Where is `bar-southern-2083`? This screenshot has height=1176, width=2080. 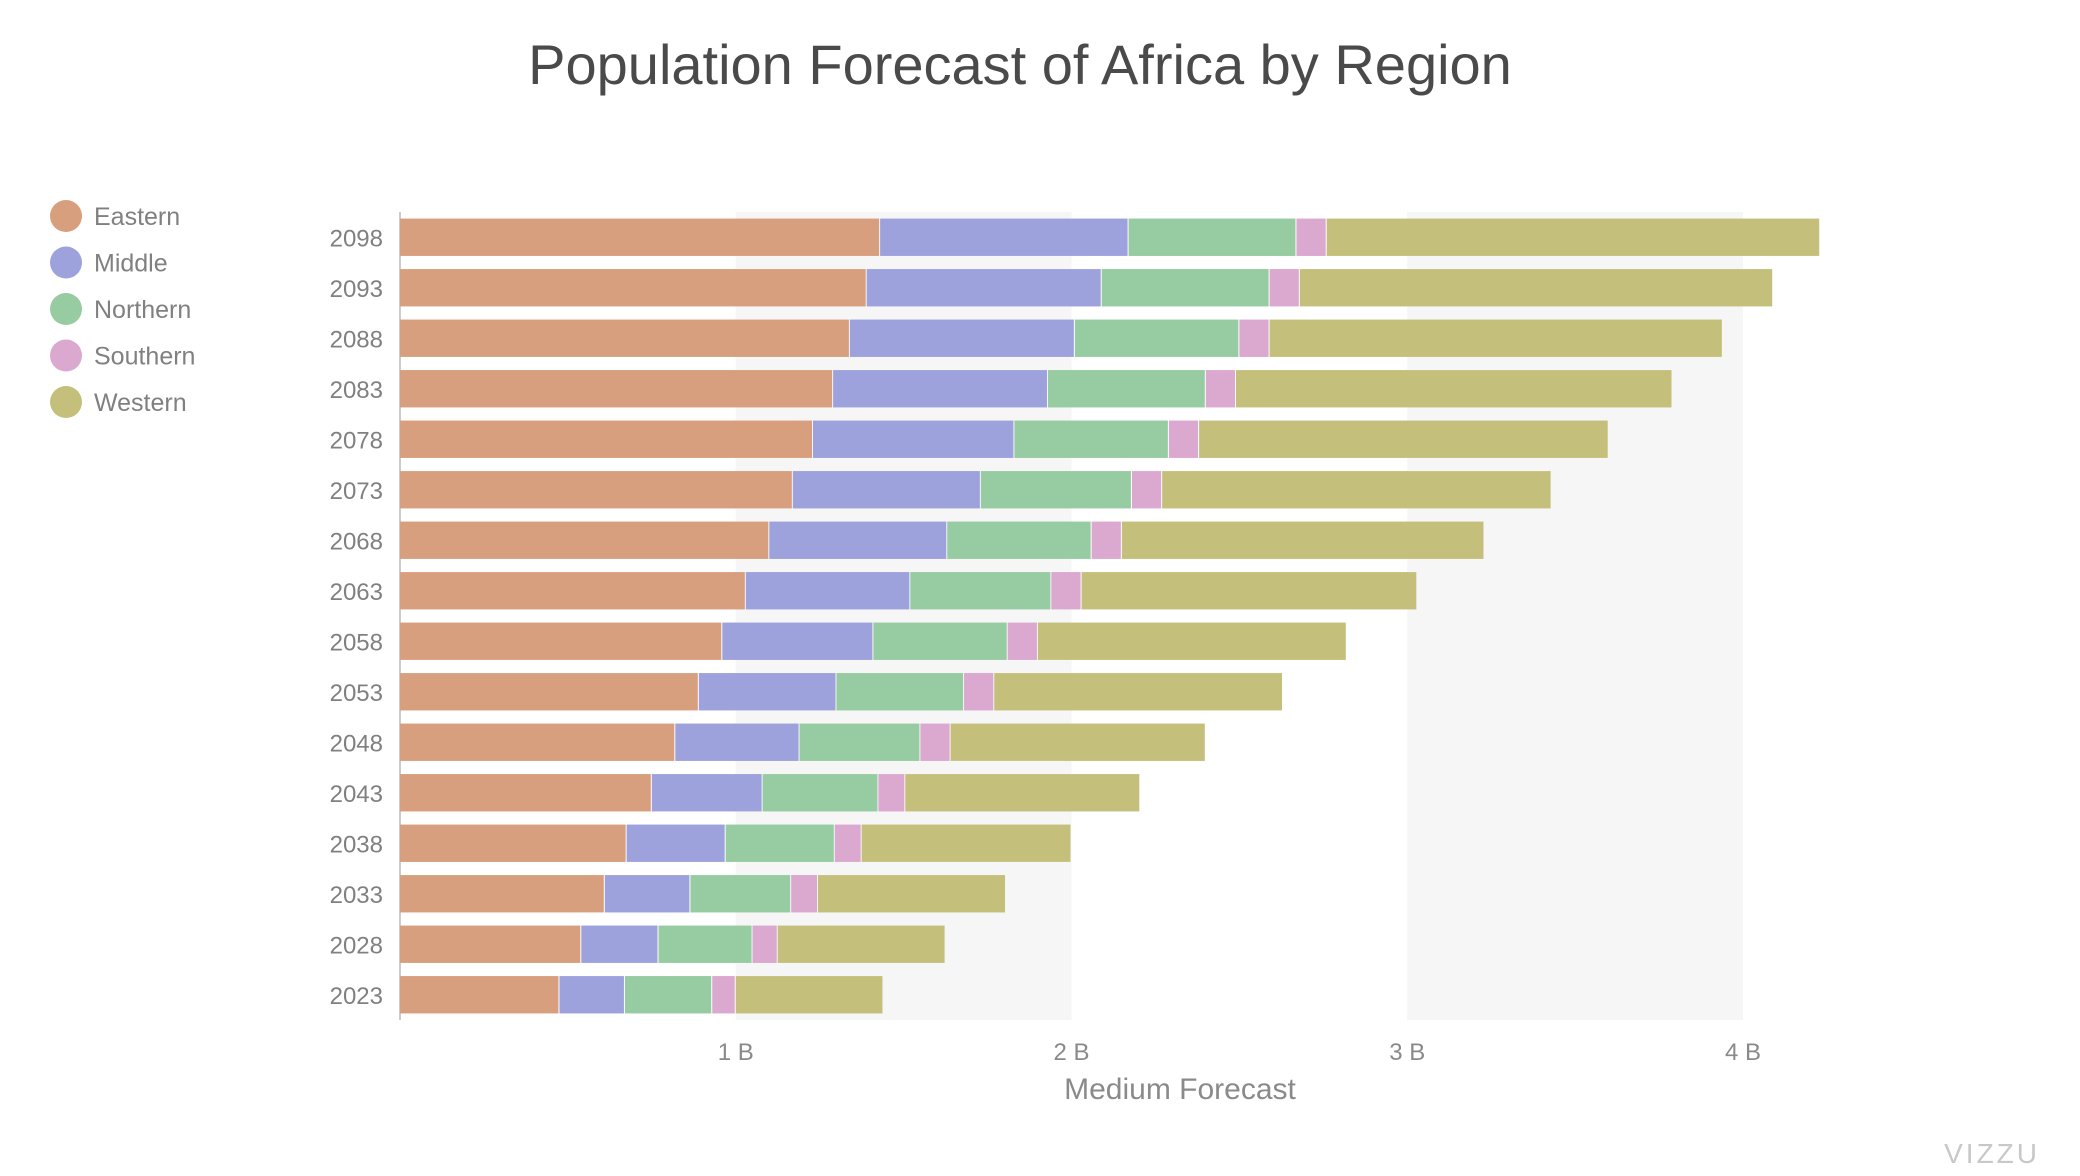 bar-southern-2083 is located at coordinates (1220, 389).